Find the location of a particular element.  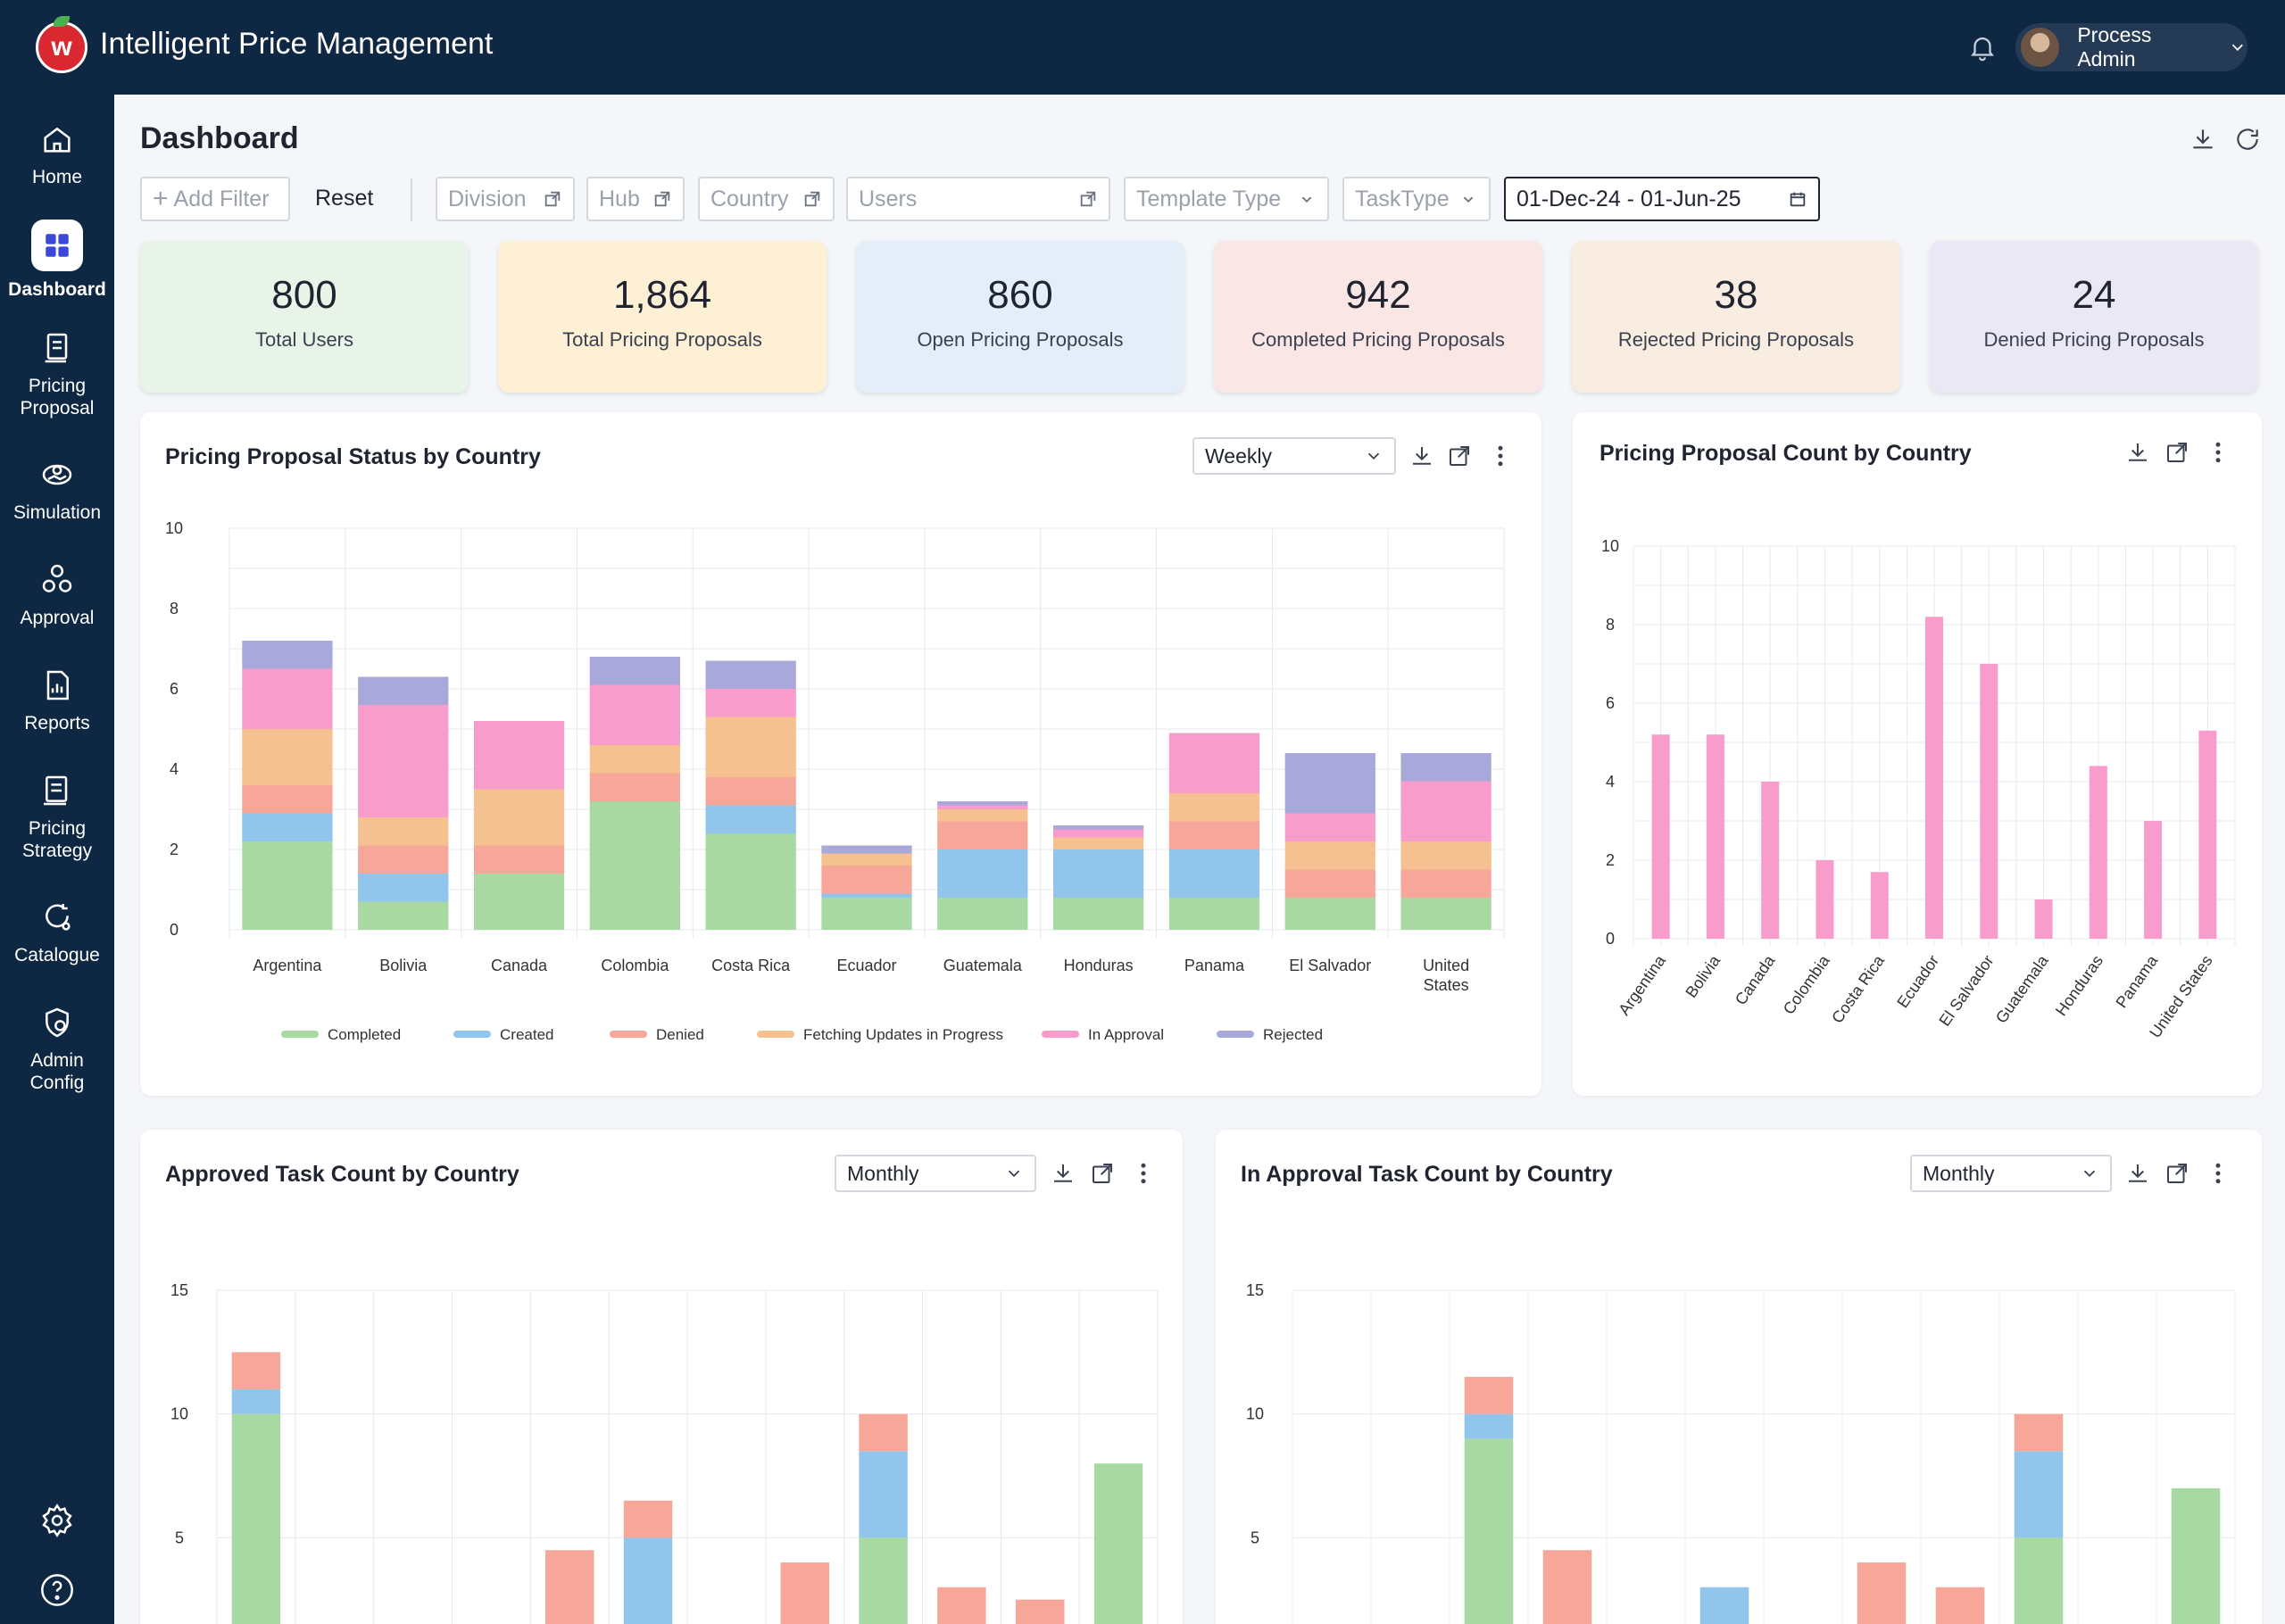

x-tick-label: United is located at coordinates (1446, 965).